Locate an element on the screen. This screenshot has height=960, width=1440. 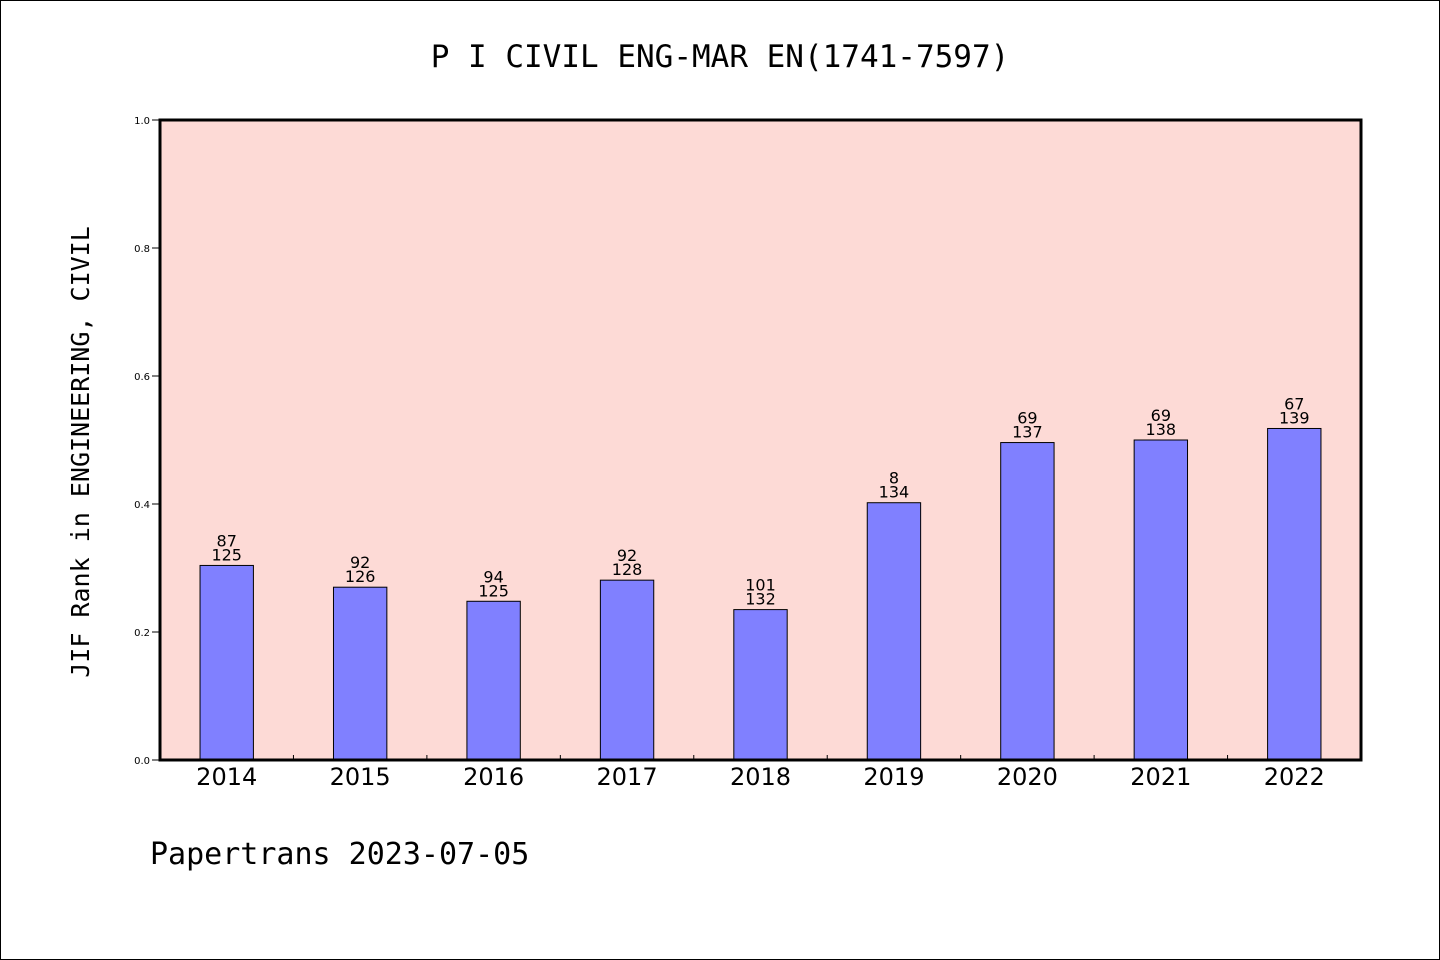
y-tick-label: 1.0 is located at coordinates (142, 121).